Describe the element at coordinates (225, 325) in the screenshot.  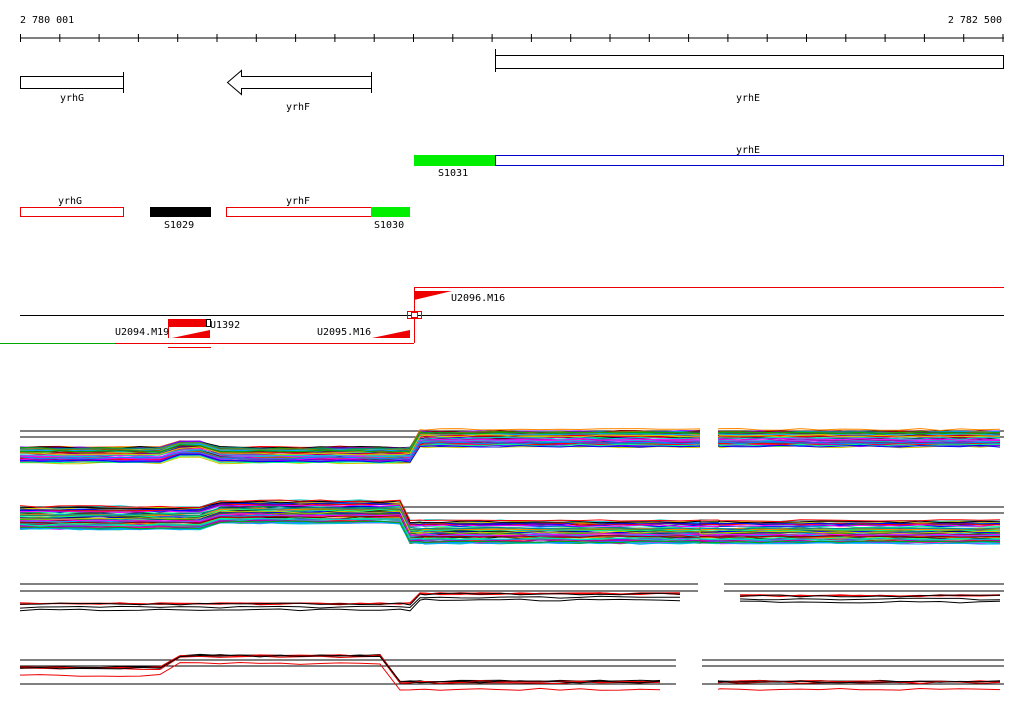
I see `feature-label: U1392` at that location.